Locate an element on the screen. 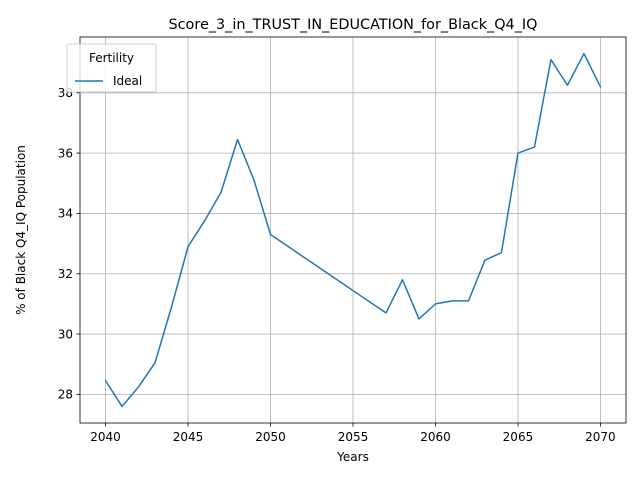 The image size is (640, 480). x-tick-label: 2060 is located at coordinates (435, 437).